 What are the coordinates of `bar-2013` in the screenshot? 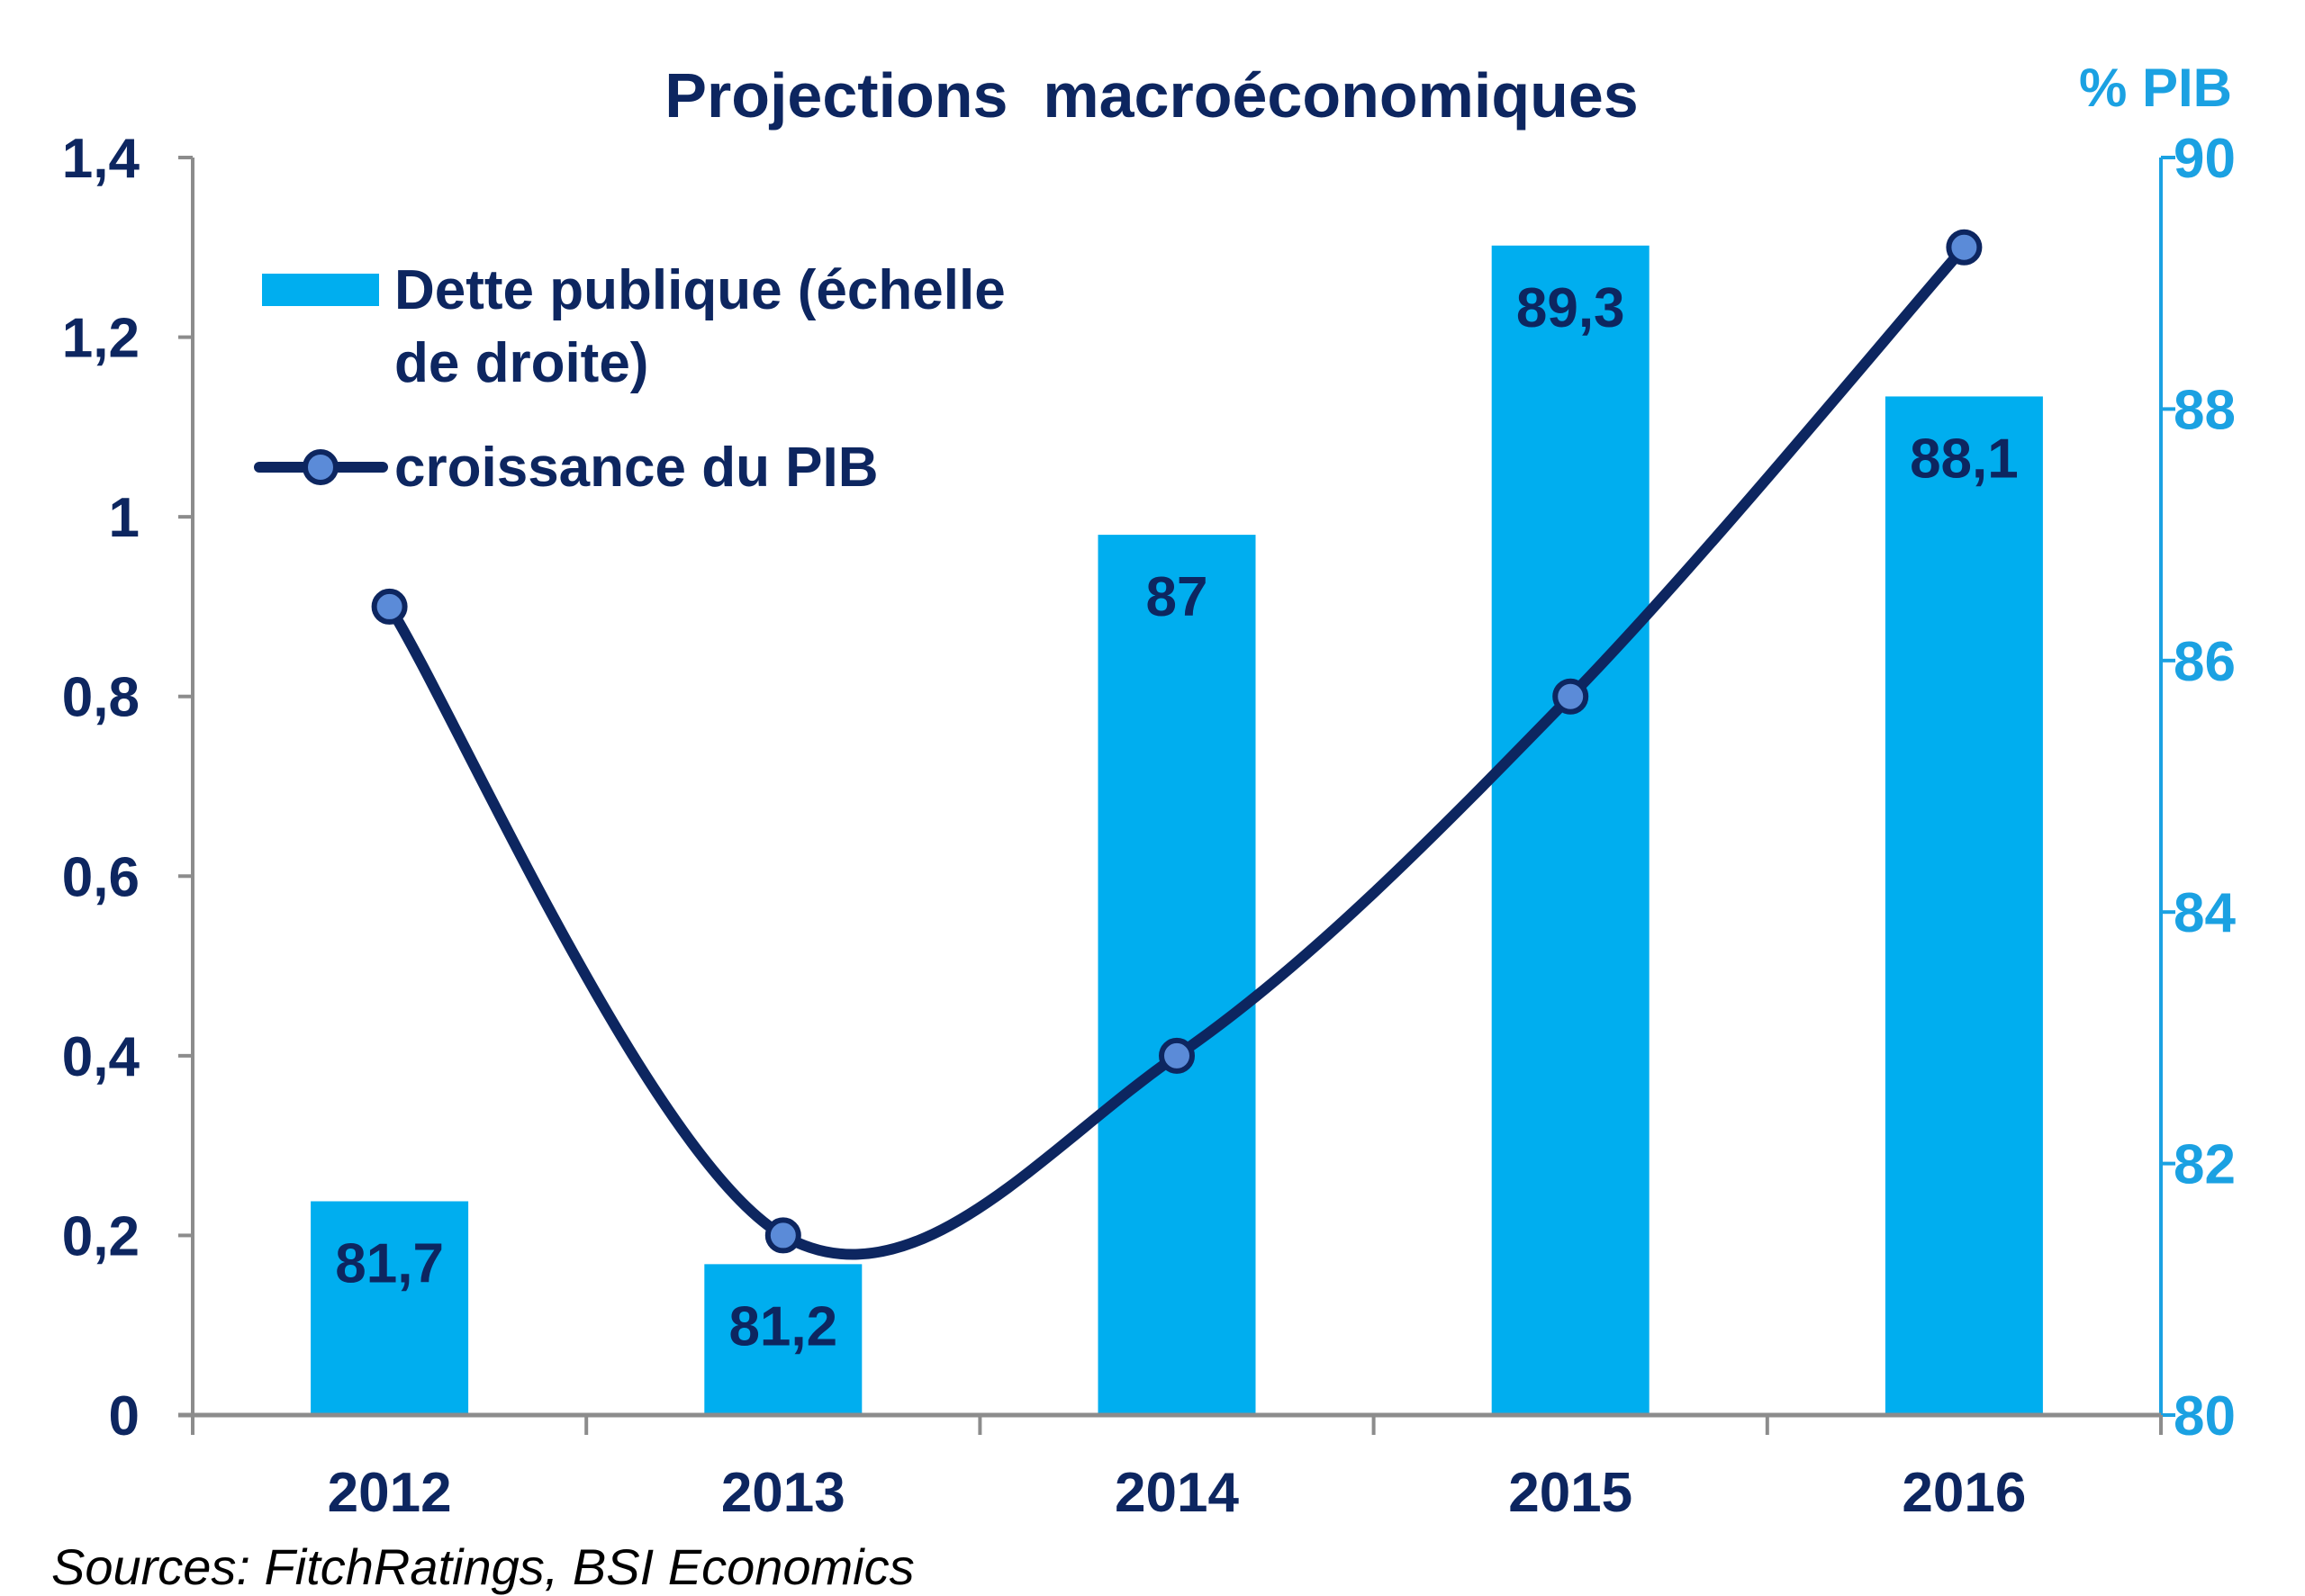 It's located at (783, 1339).